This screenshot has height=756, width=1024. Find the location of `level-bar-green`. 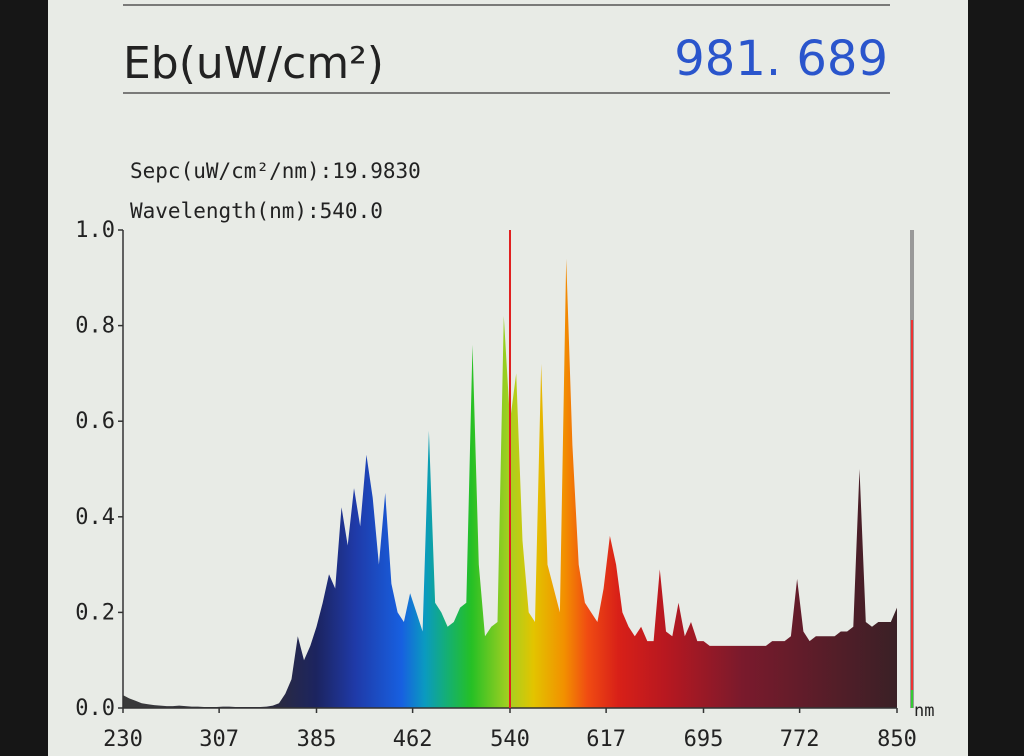

level-bar-green is located at coordinates (912, 699).